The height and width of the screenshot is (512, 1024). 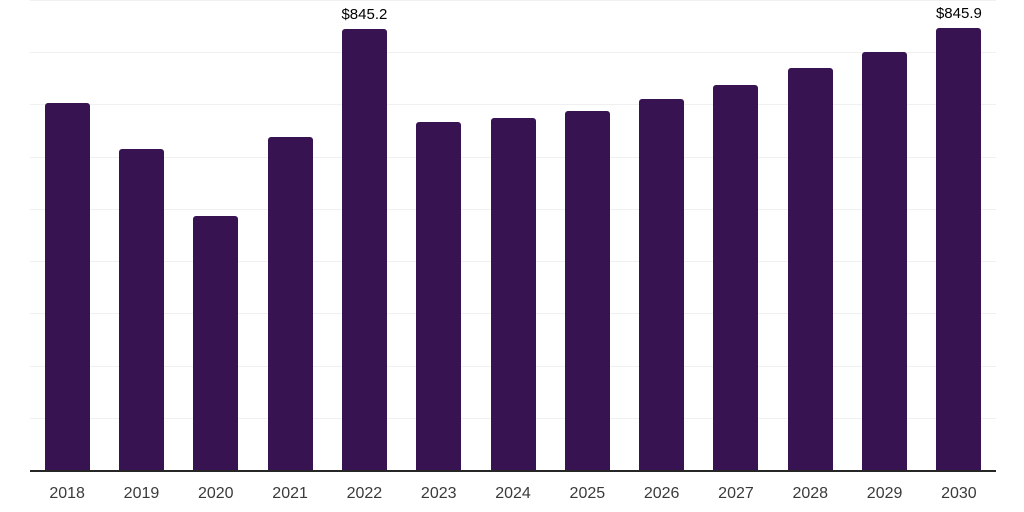 What do you see at coordinates (736, 493) in the screenshot?
I see `x-tick-2027: 2027` at bounding box center [736, 493].